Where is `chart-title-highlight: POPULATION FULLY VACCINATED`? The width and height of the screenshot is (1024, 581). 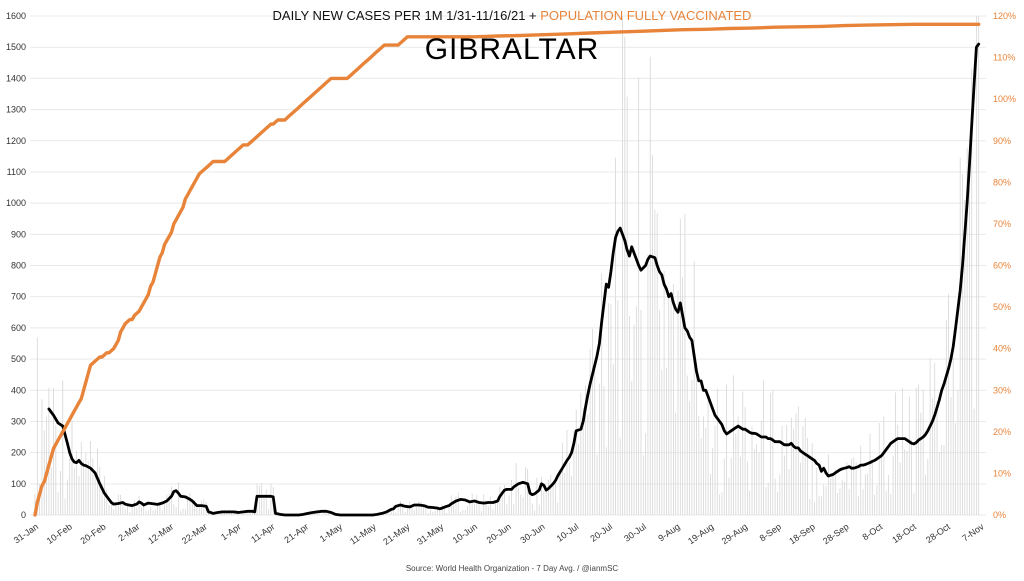
chart-title-highlight: POPULATION FULLY VACCINATED is located at coordinates (645, 15).